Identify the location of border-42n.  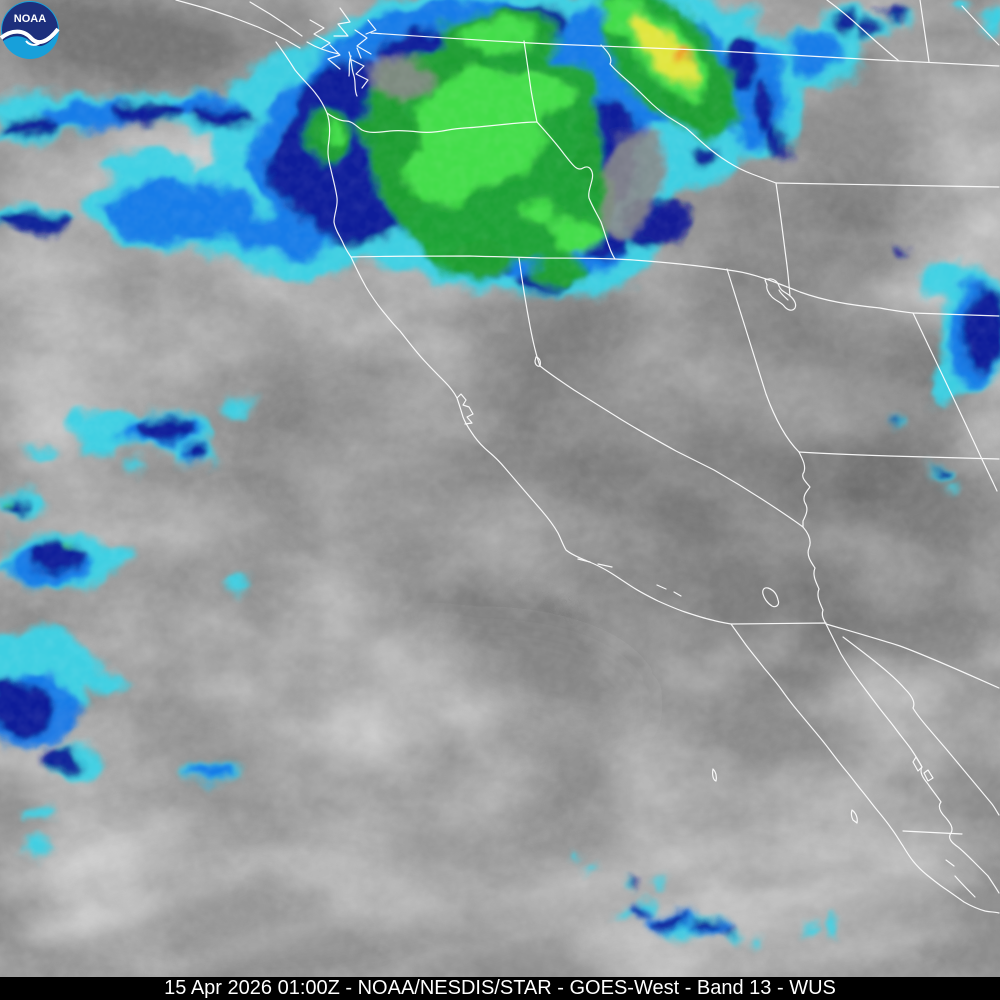
(675, 286).